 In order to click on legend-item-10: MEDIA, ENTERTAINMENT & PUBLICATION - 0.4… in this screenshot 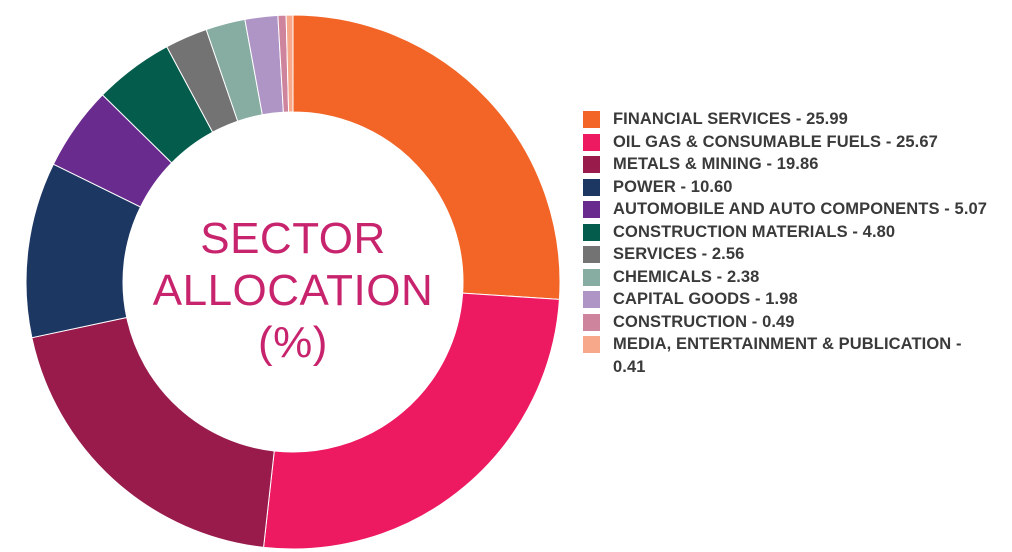, I will do `click(790, 355)`.